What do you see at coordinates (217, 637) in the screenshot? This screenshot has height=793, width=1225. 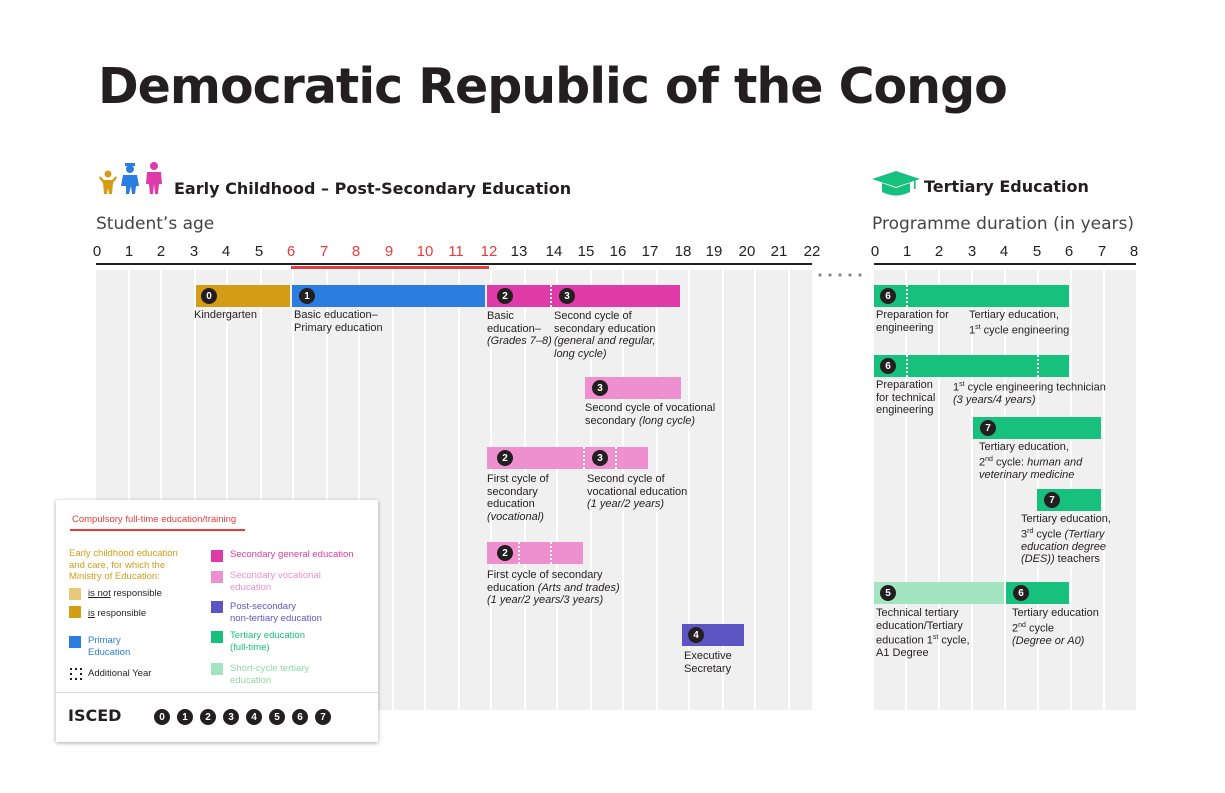 I see `legend-swatch-tertiary` at bounding box center [217, 637].